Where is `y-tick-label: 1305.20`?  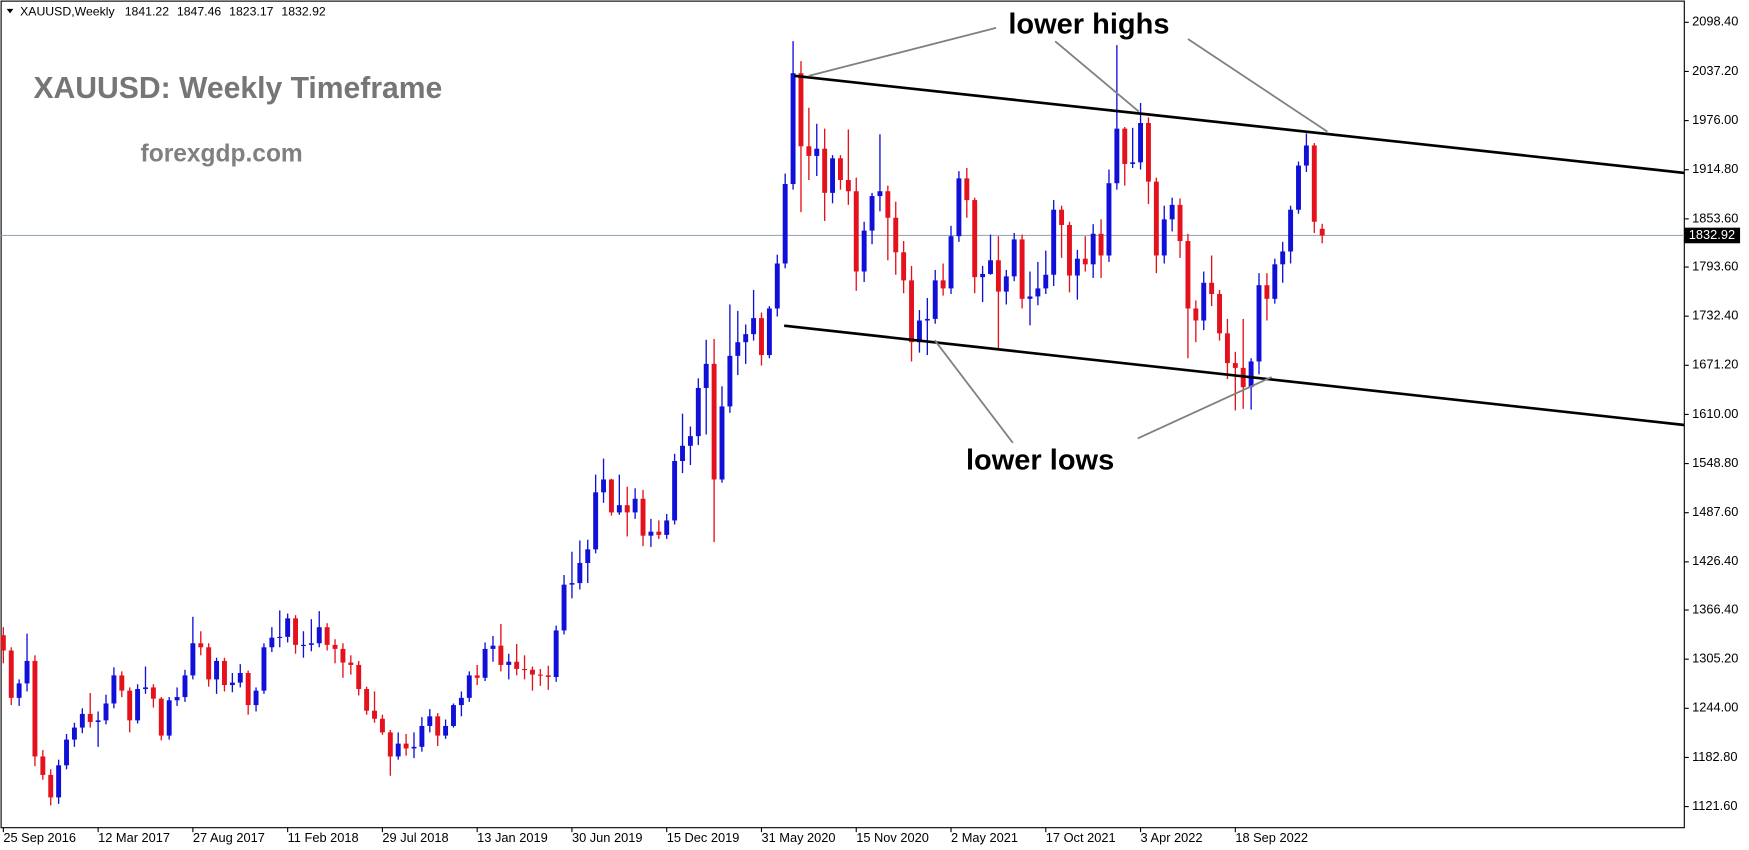
y-tick-label: 1305.20 is located at coordinates (1715, 658).